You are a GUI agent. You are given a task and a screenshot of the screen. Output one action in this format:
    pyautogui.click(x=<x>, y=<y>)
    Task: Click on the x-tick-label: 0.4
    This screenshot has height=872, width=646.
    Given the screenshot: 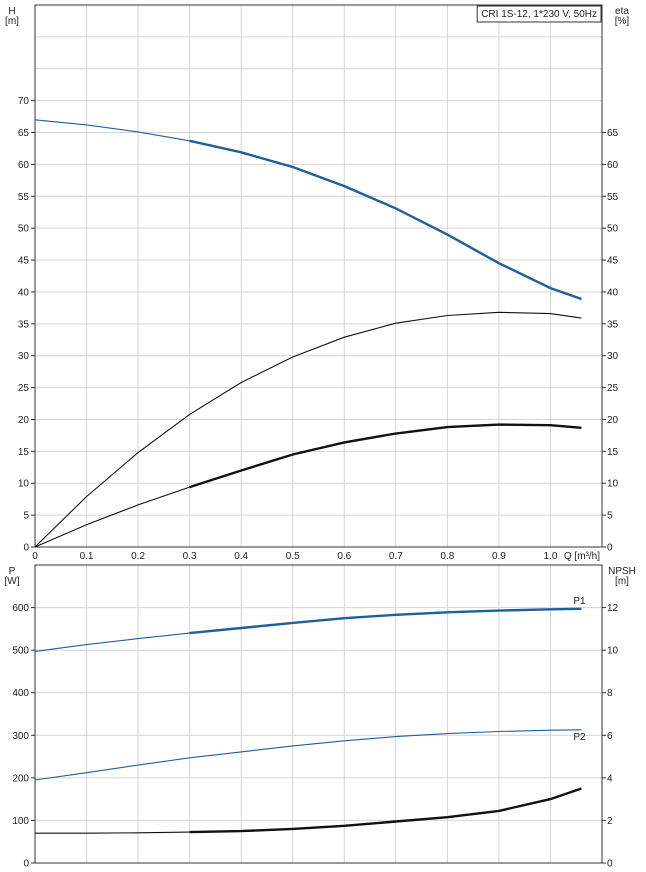 What is the action you would take?
    pyautogui.click(x=241, y=556)
    